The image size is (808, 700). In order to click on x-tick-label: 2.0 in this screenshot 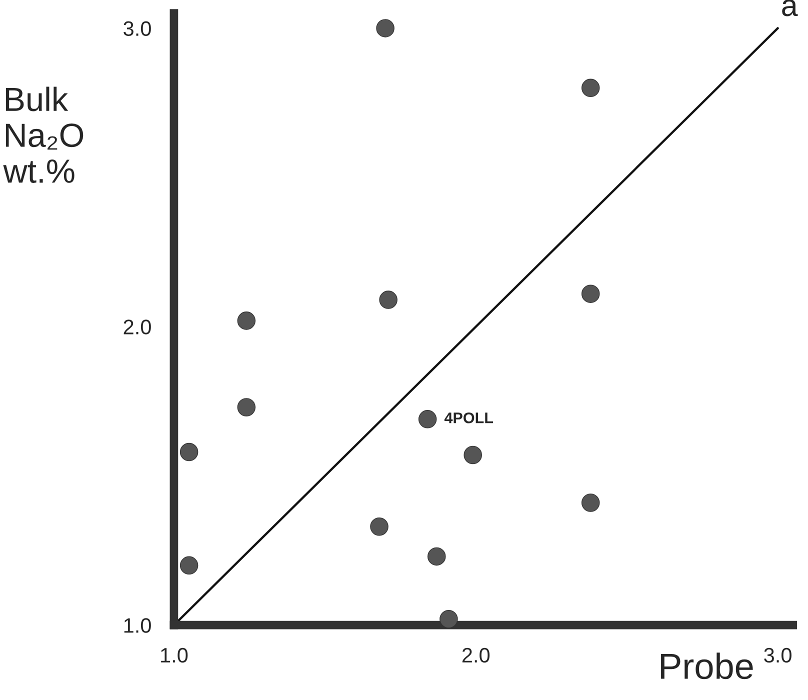, I will do `click(476, 655)`.